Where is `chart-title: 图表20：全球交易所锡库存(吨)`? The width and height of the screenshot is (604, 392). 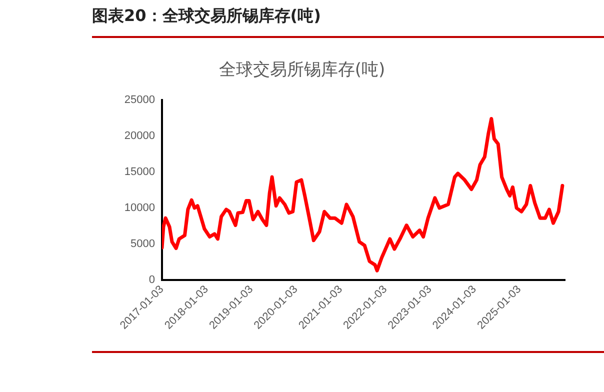 chart-title: 图表20：全球交易所锡库存(吨) is located at coordinates (206, 16).